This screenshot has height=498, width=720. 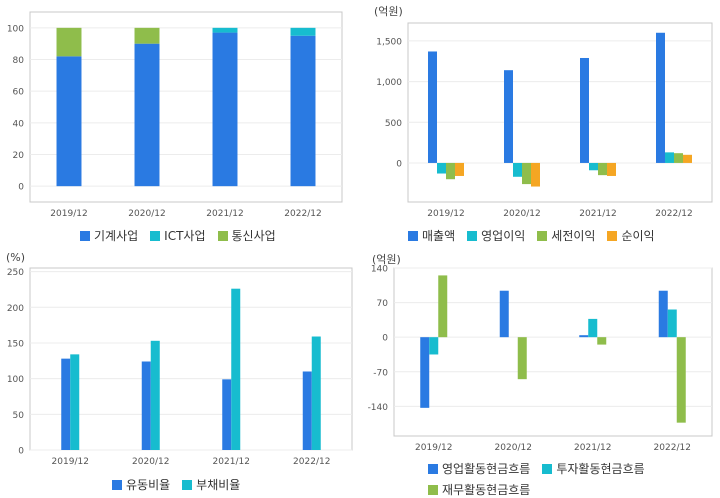 I want to click on y-tick-label: 80, so click(x=19, y=61).